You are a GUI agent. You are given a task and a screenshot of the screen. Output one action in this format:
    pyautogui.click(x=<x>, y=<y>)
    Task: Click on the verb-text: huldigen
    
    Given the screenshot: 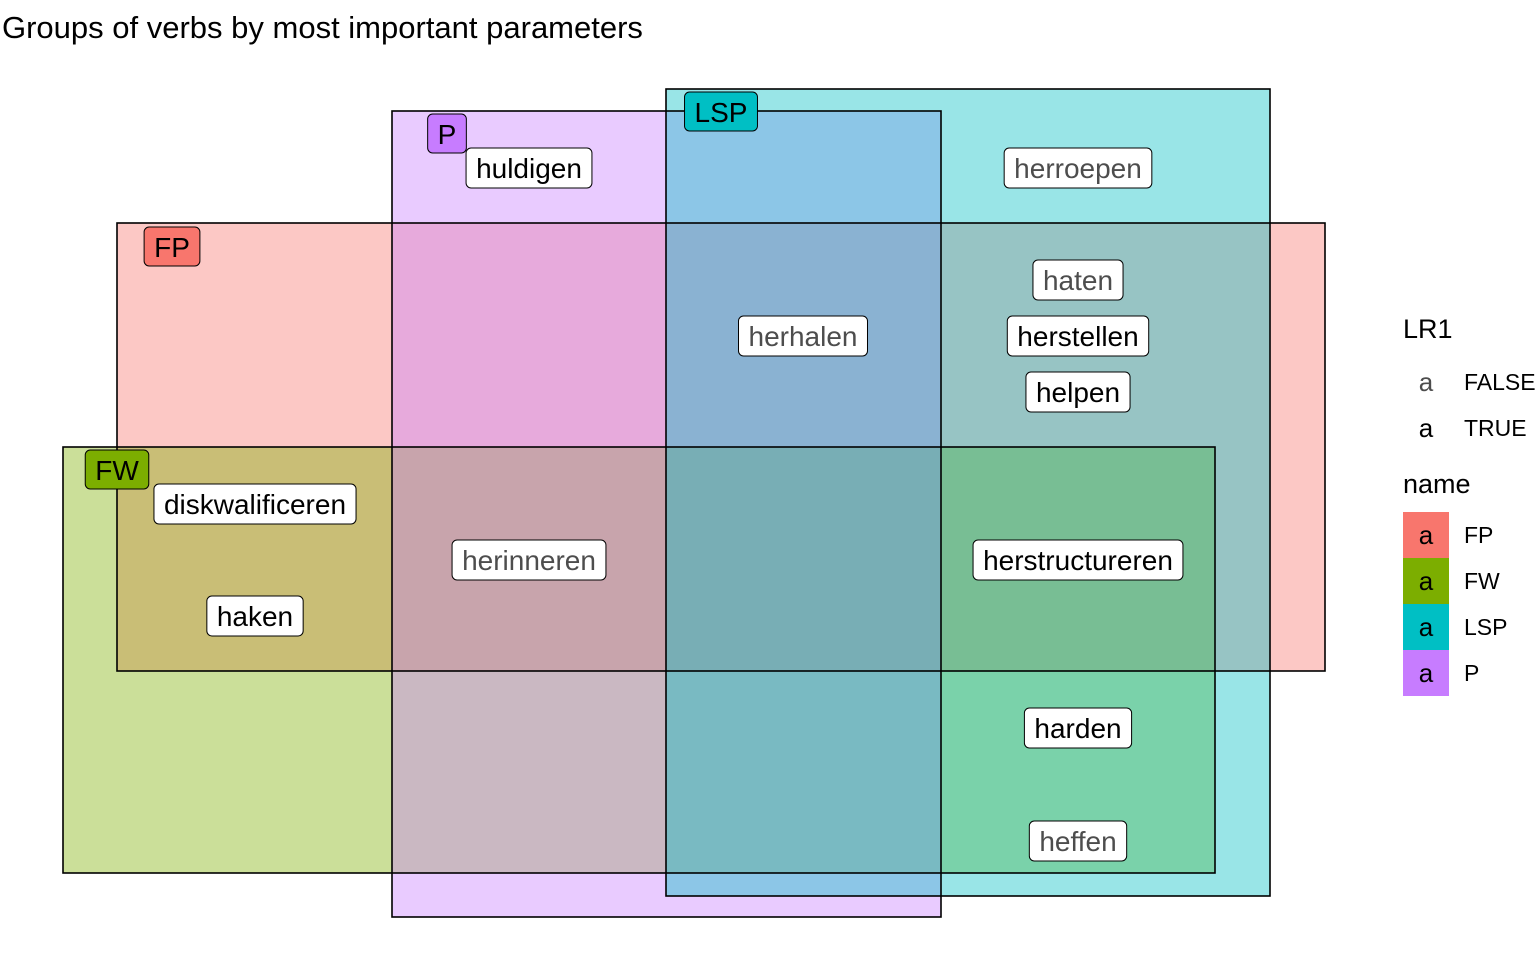 What is the action you would take?
    pyautogui.click(x=529, y=168)
    